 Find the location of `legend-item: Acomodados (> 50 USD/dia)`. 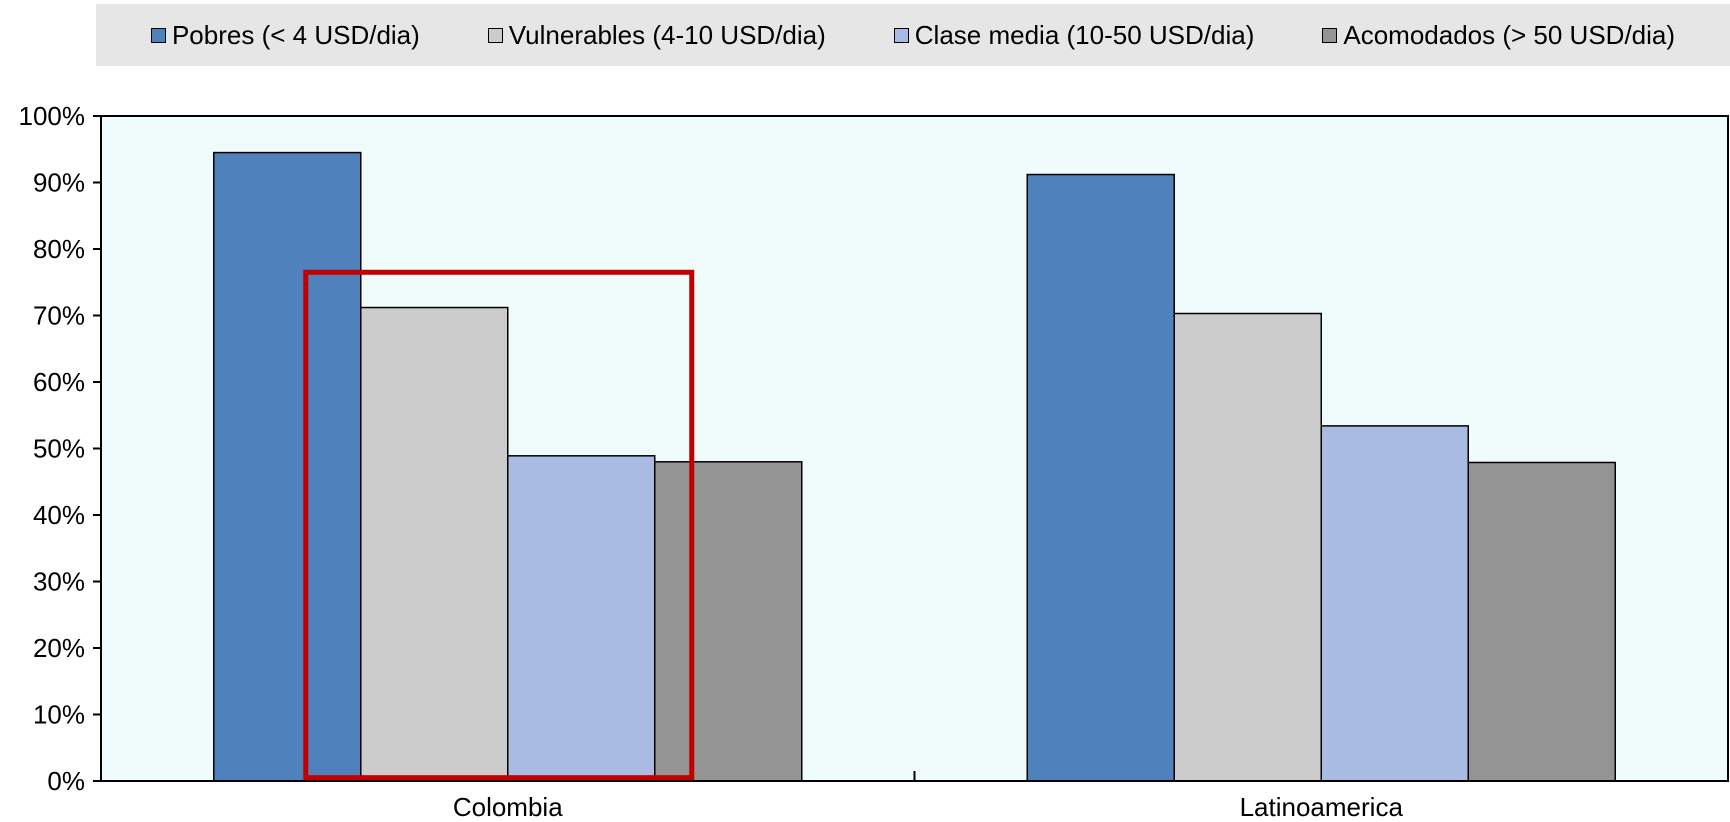

legend-item: Acomodados (> 50 USD/dia) is located at coordinates (1498, 35).